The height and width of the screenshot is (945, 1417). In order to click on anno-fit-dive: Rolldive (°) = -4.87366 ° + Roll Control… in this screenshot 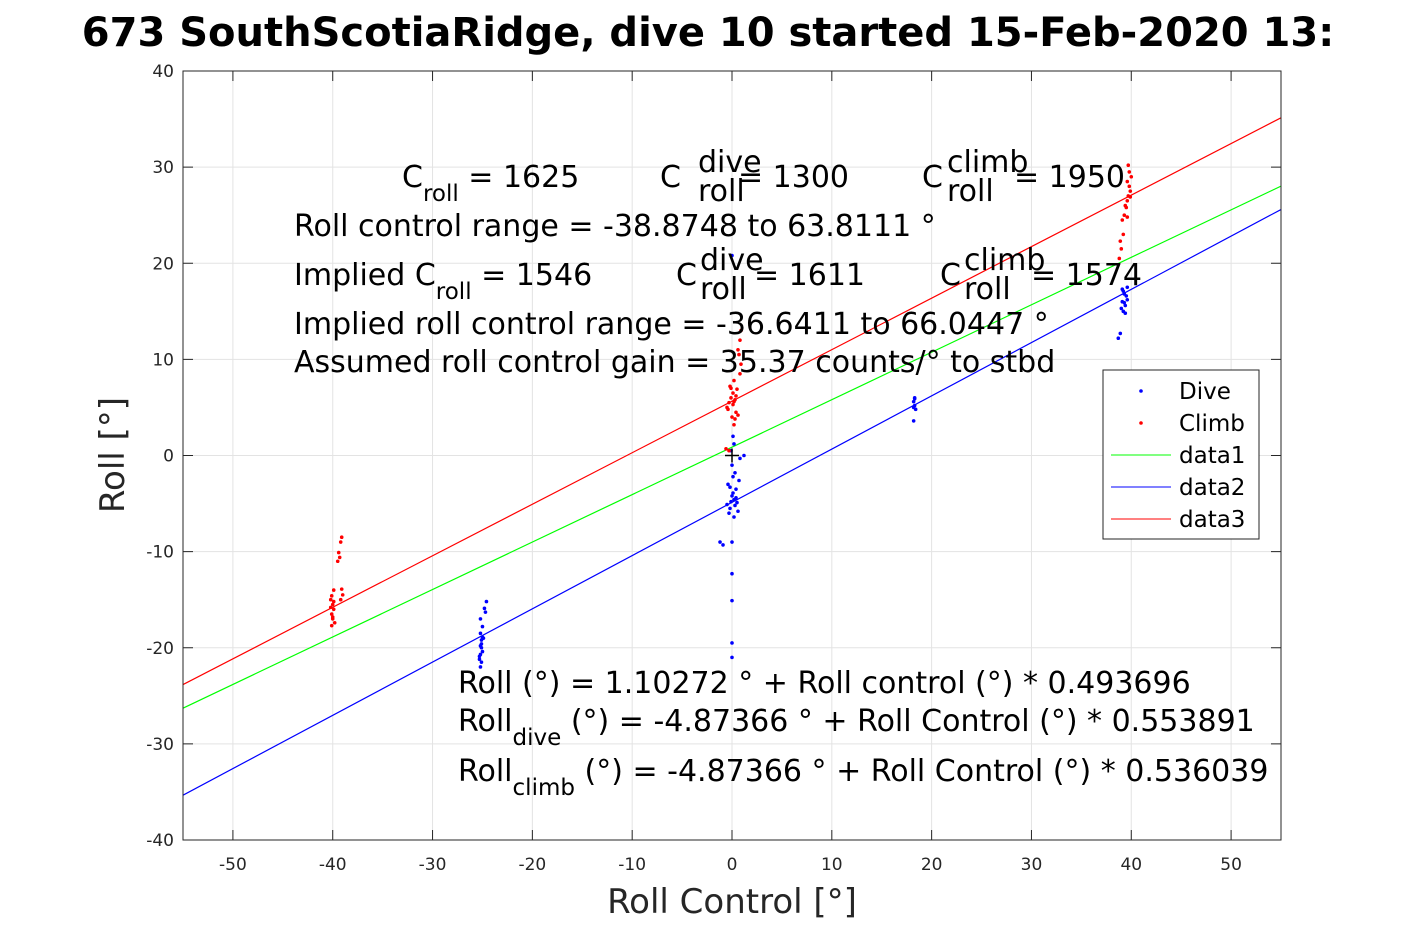, I will do `click(856, 727)`.